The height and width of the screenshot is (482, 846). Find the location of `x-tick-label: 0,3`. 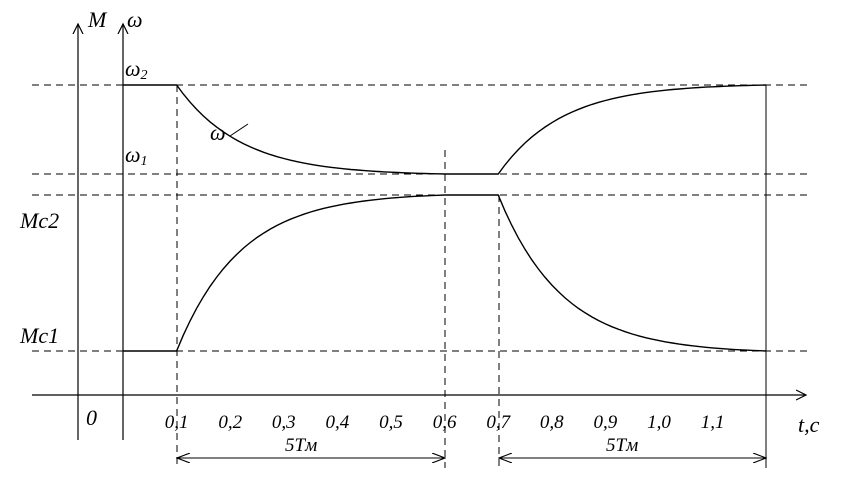

x-tick-label: 0,3 is located at coordinates (284, 422).